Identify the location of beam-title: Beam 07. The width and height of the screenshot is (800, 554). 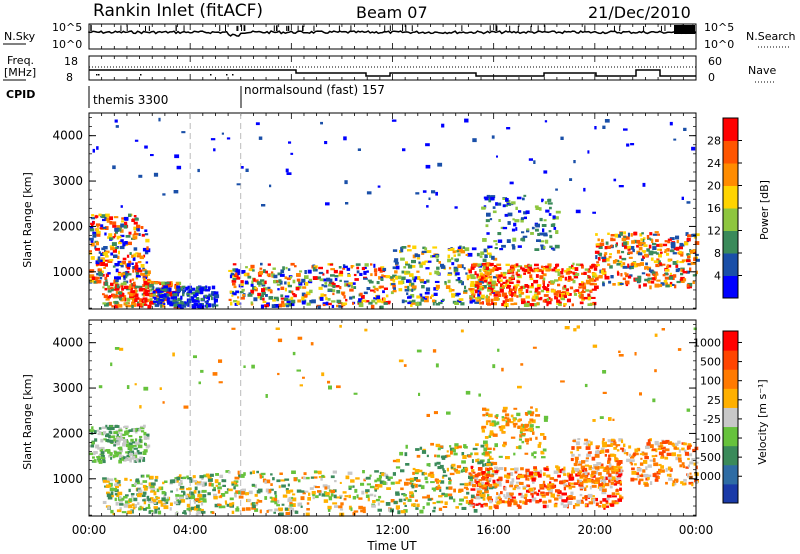
(392, 12).